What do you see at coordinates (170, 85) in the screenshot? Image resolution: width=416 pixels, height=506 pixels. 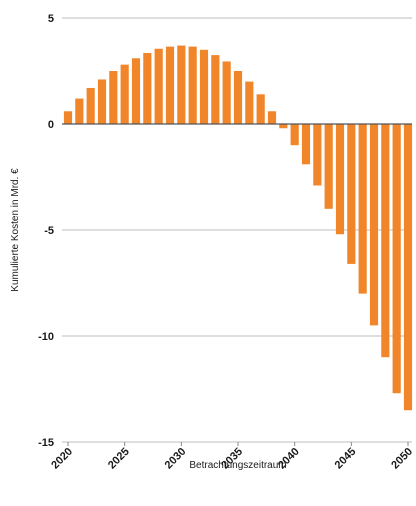 I see `bar-2029` at bounding box center [170, 85].